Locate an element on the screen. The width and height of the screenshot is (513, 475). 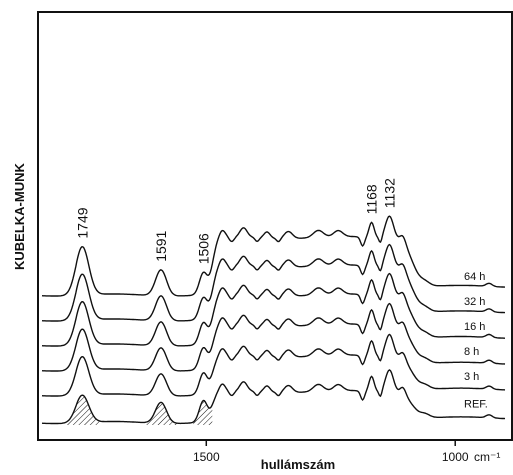
series-label: 32 h is located at coordinates (474, 302).